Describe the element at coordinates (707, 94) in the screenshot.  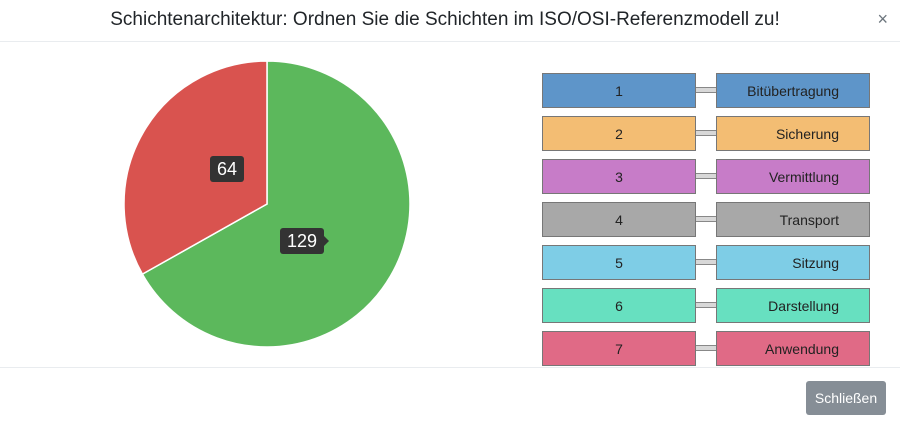
I see `layer-row: 1 Bitübertragung` at that location.